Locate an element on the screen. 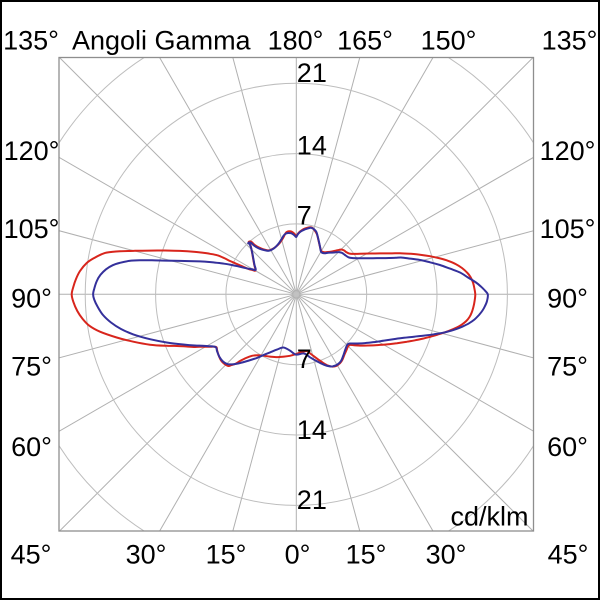 This screenshot has height=600, width=600. svg-text: 150° is located at coordinates (449, 41).